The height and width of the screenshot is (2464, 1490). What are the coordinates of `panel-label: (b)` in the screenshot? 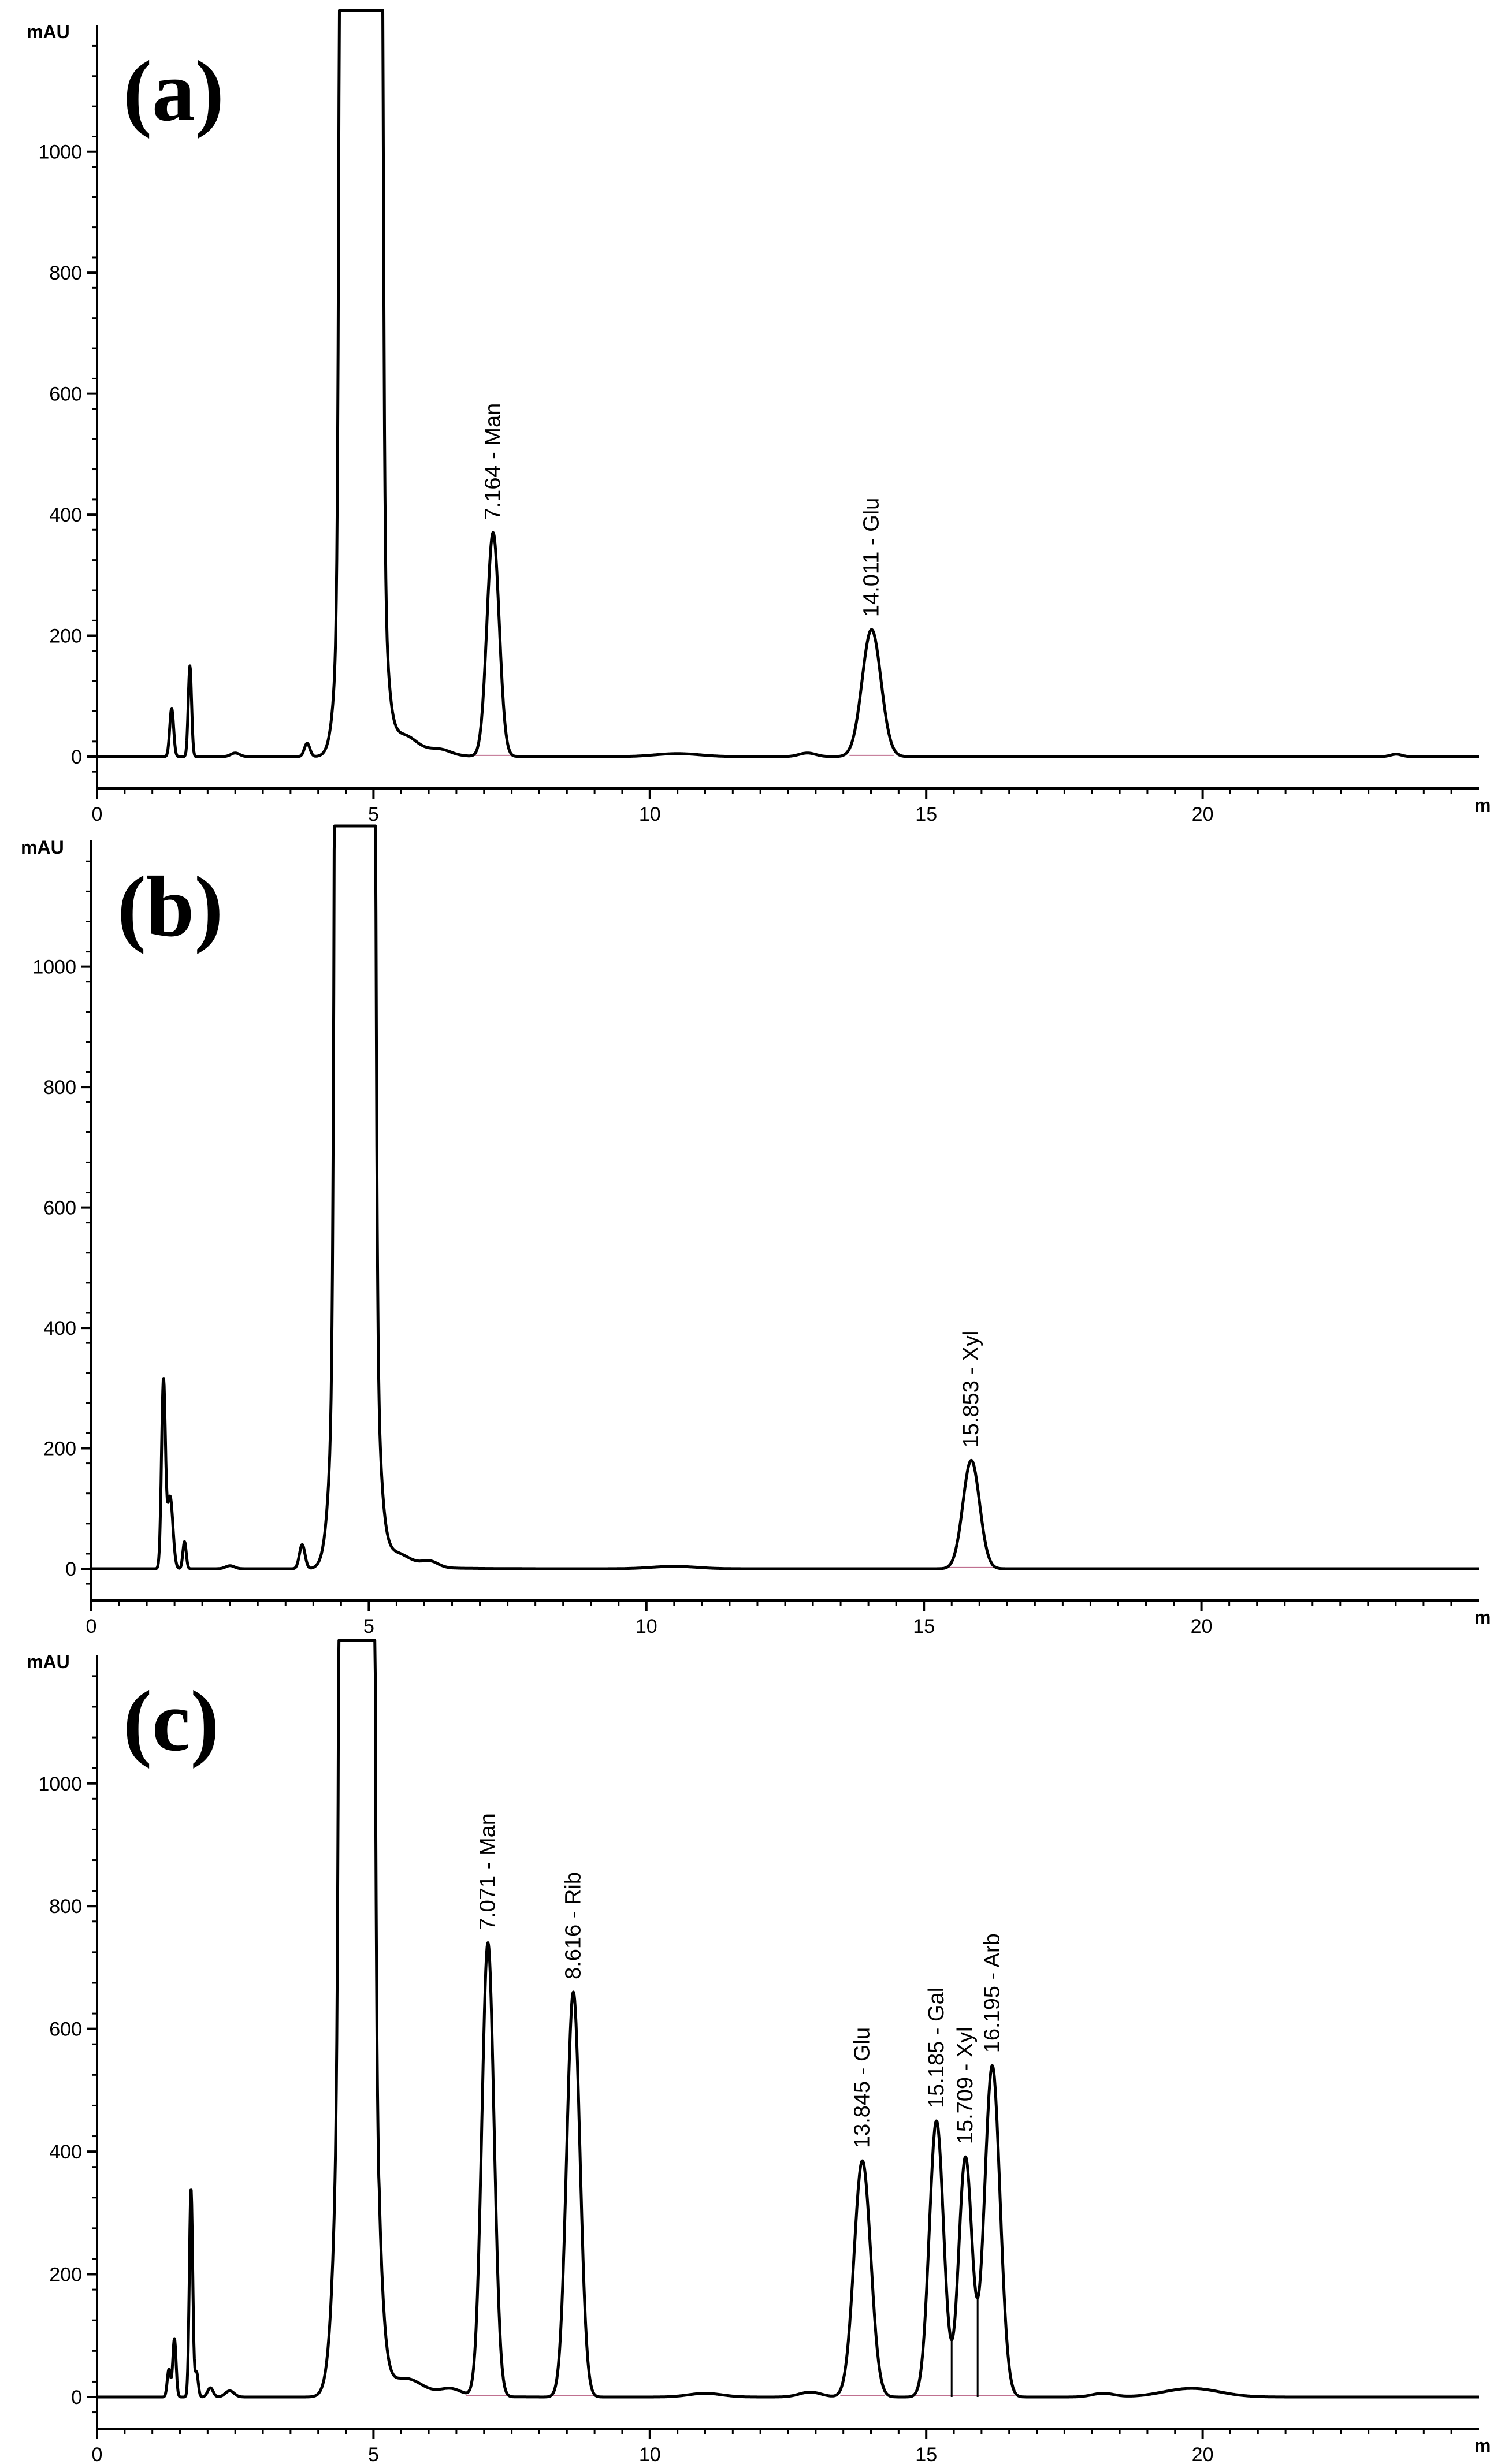 It's located at (170, 907).